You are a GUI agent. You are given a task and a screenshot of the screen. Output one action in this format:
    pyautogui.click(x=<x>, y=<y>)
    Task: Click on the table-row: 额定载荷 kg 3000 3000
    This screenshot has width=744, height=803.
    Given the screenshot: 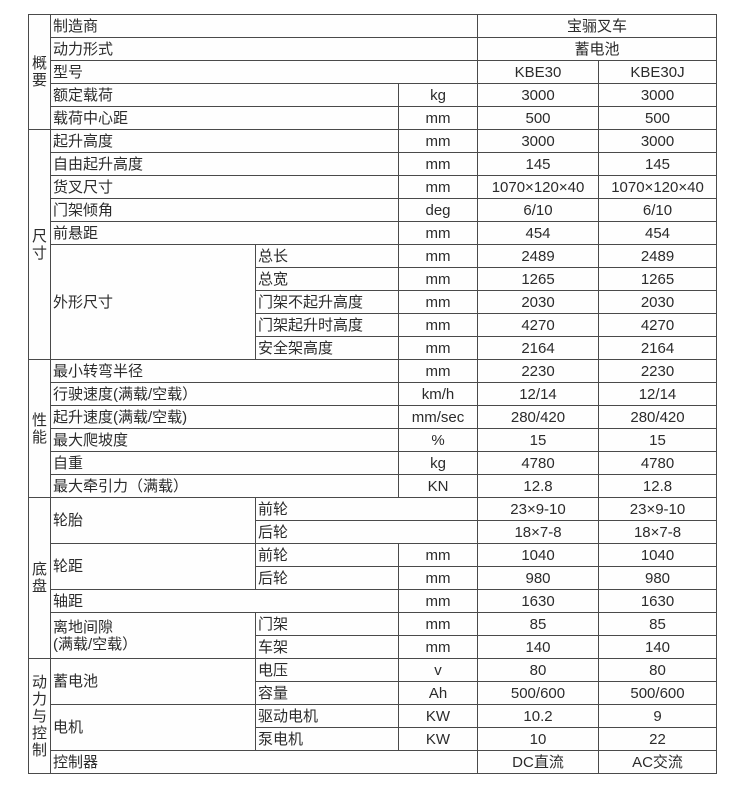 What is the action you would take?
    pyautogui.click(x=373, y=95)
    